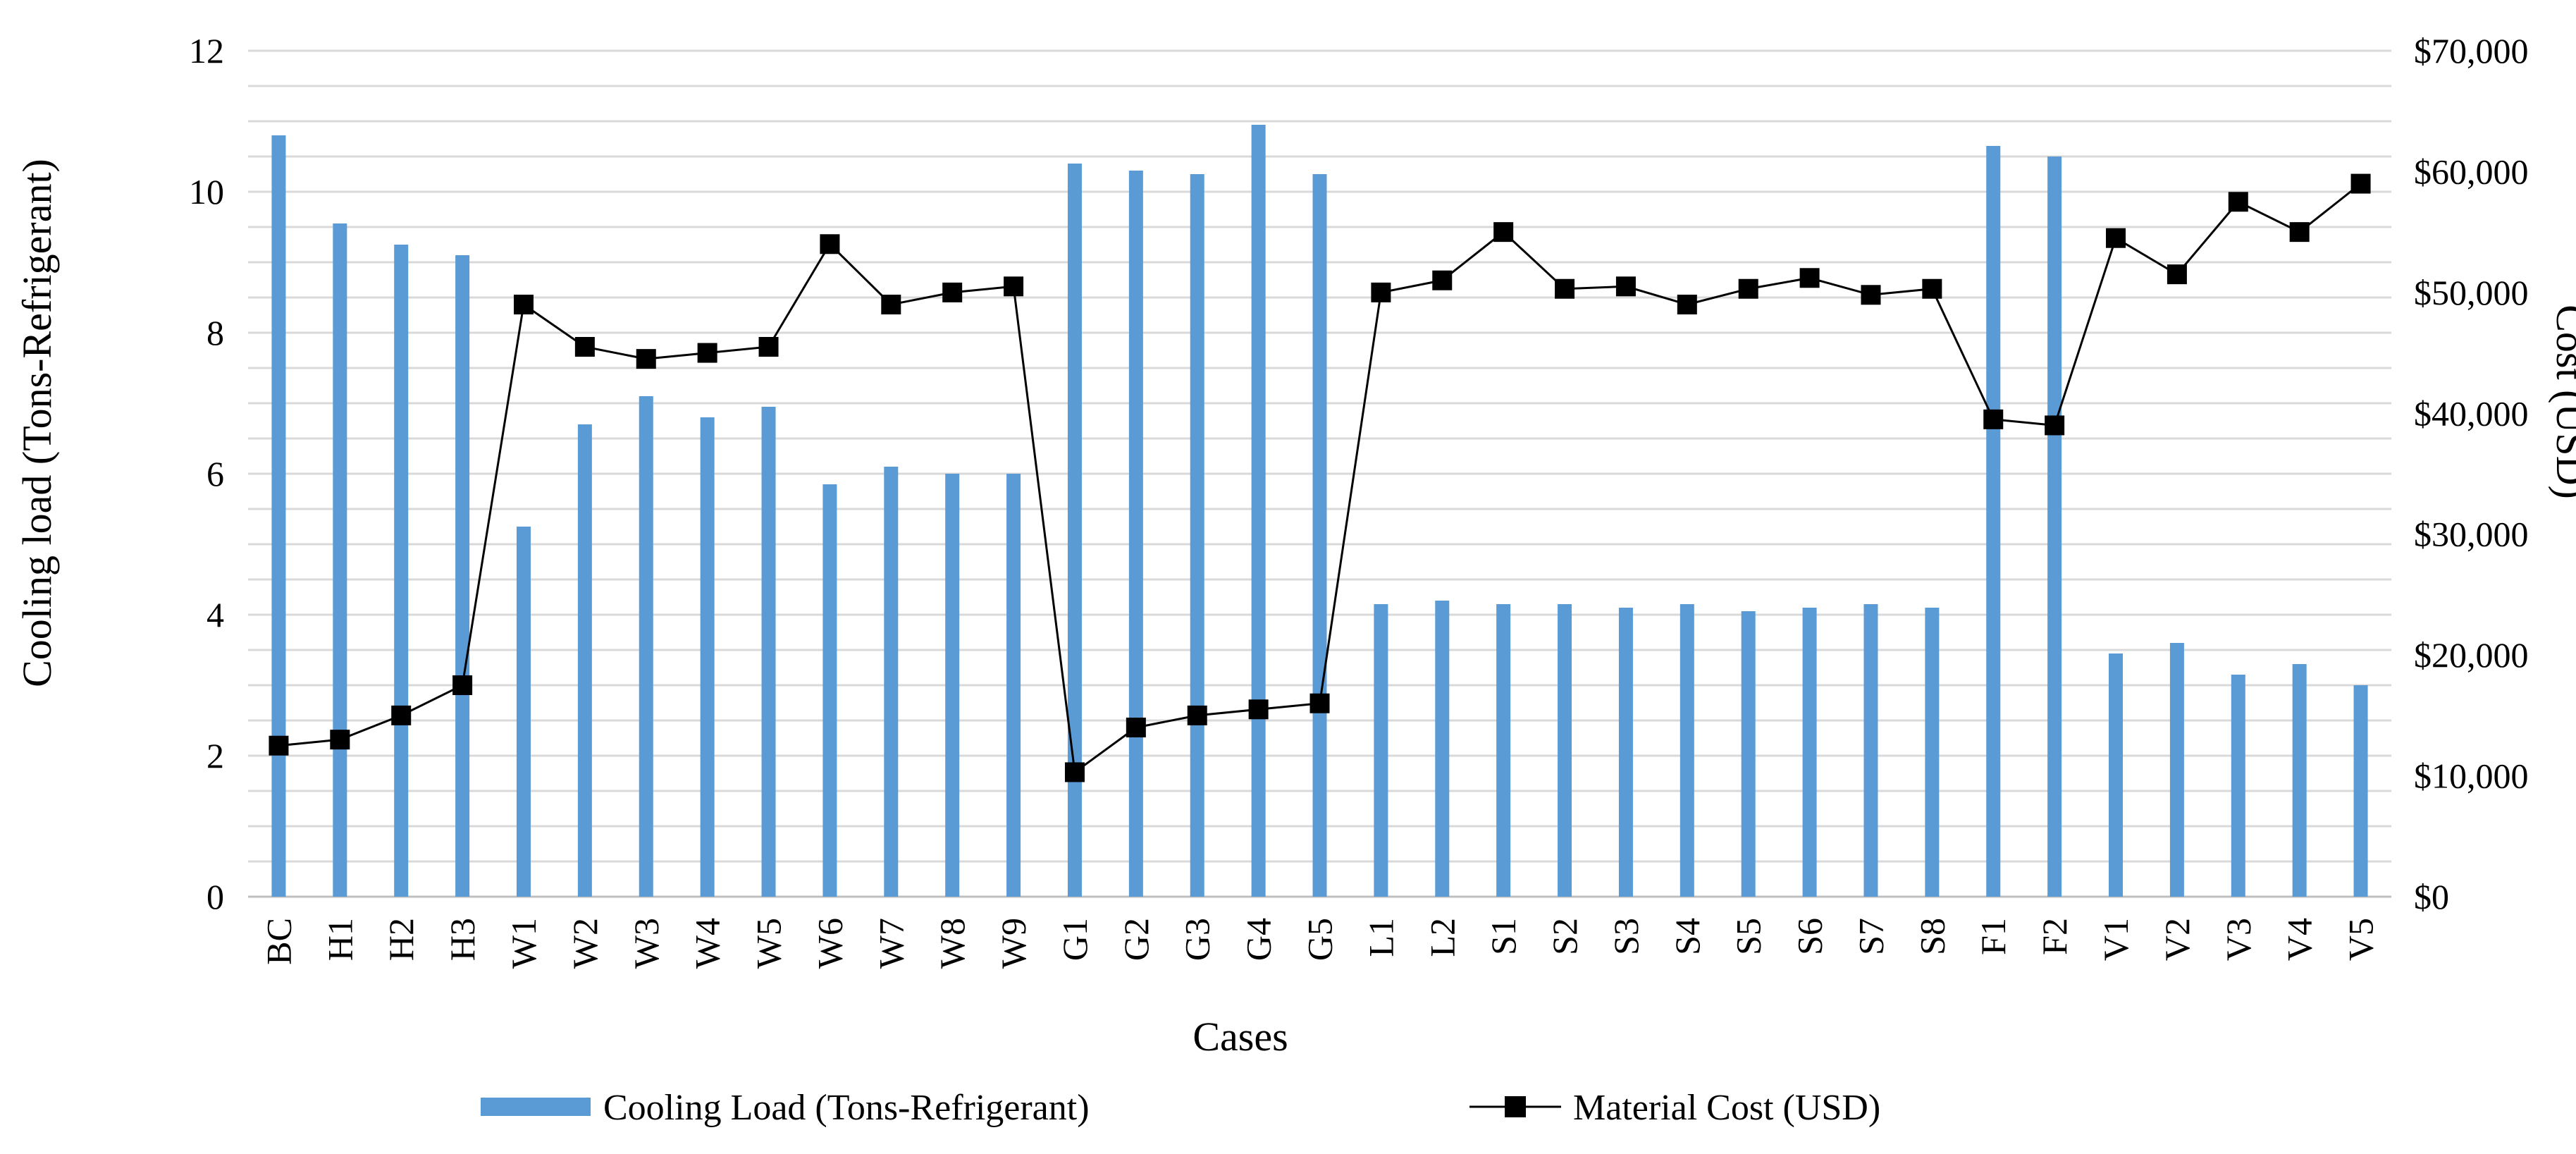 The image size is (2576, 1154). I want to click on x-tick-label: S3, so click(1626, 936).